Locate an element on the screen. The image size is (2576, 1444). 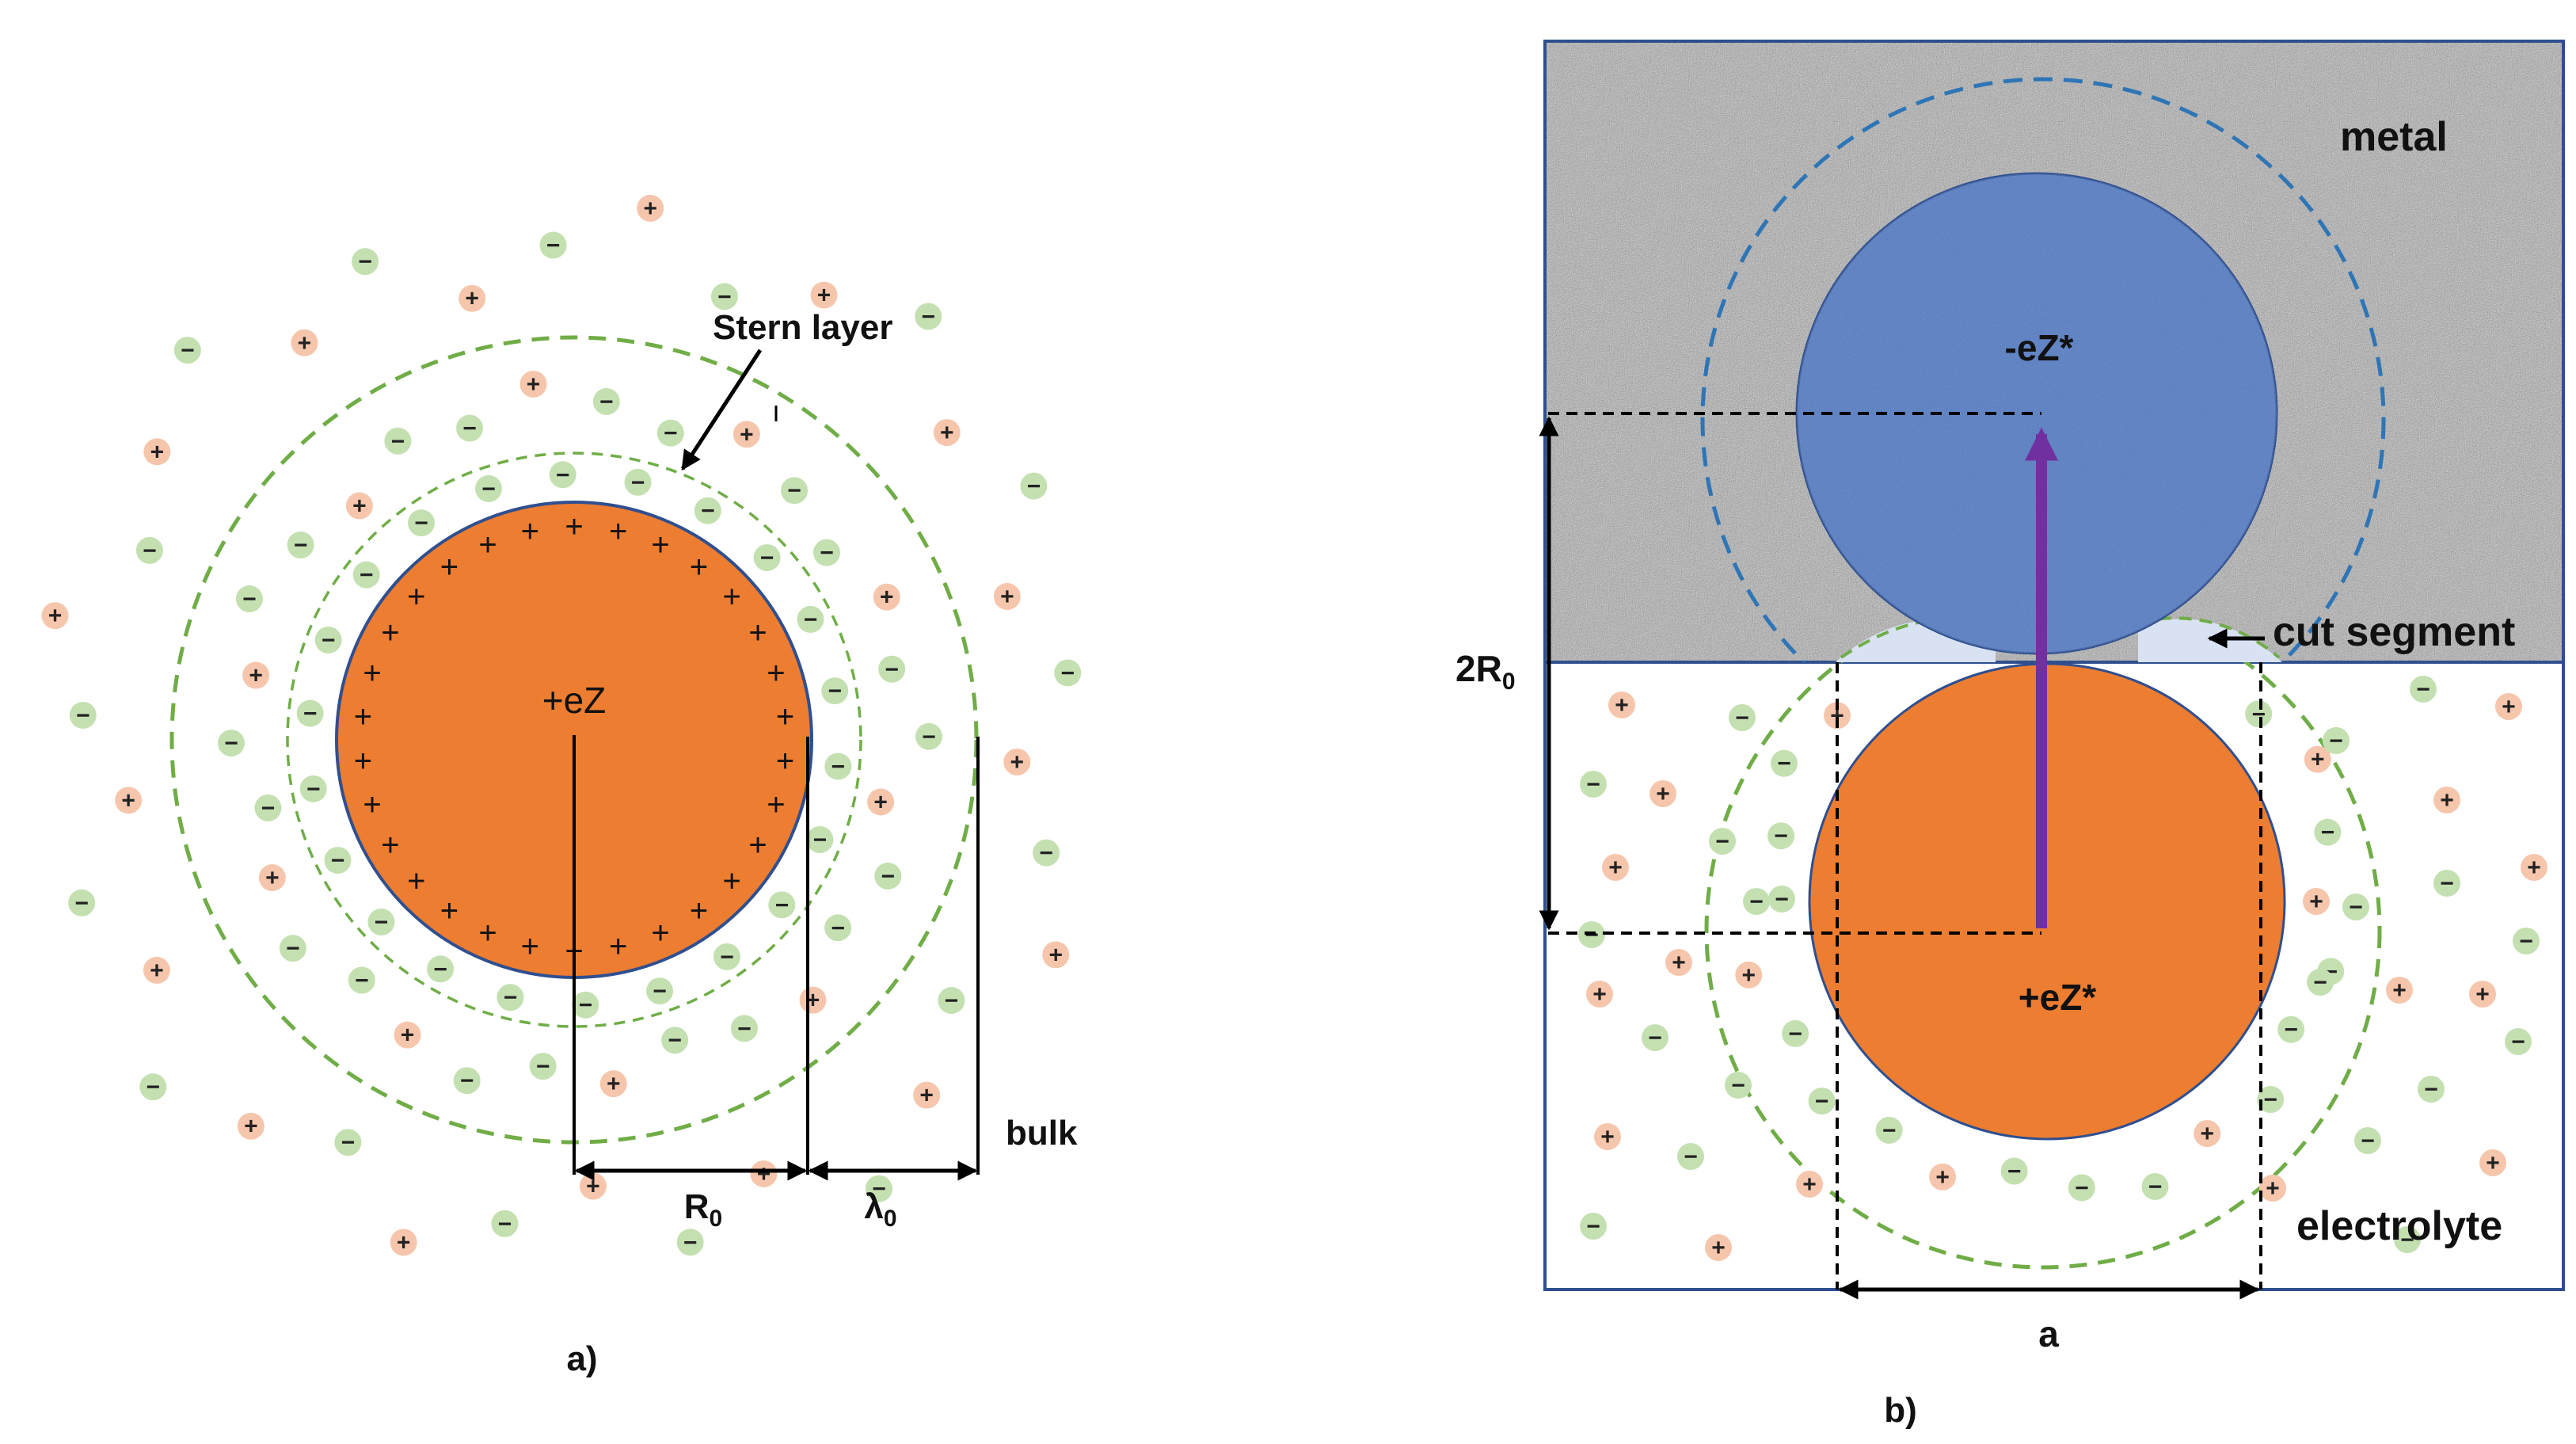
cut-segment-label: cut segment is located at coordinates (2394, 632).